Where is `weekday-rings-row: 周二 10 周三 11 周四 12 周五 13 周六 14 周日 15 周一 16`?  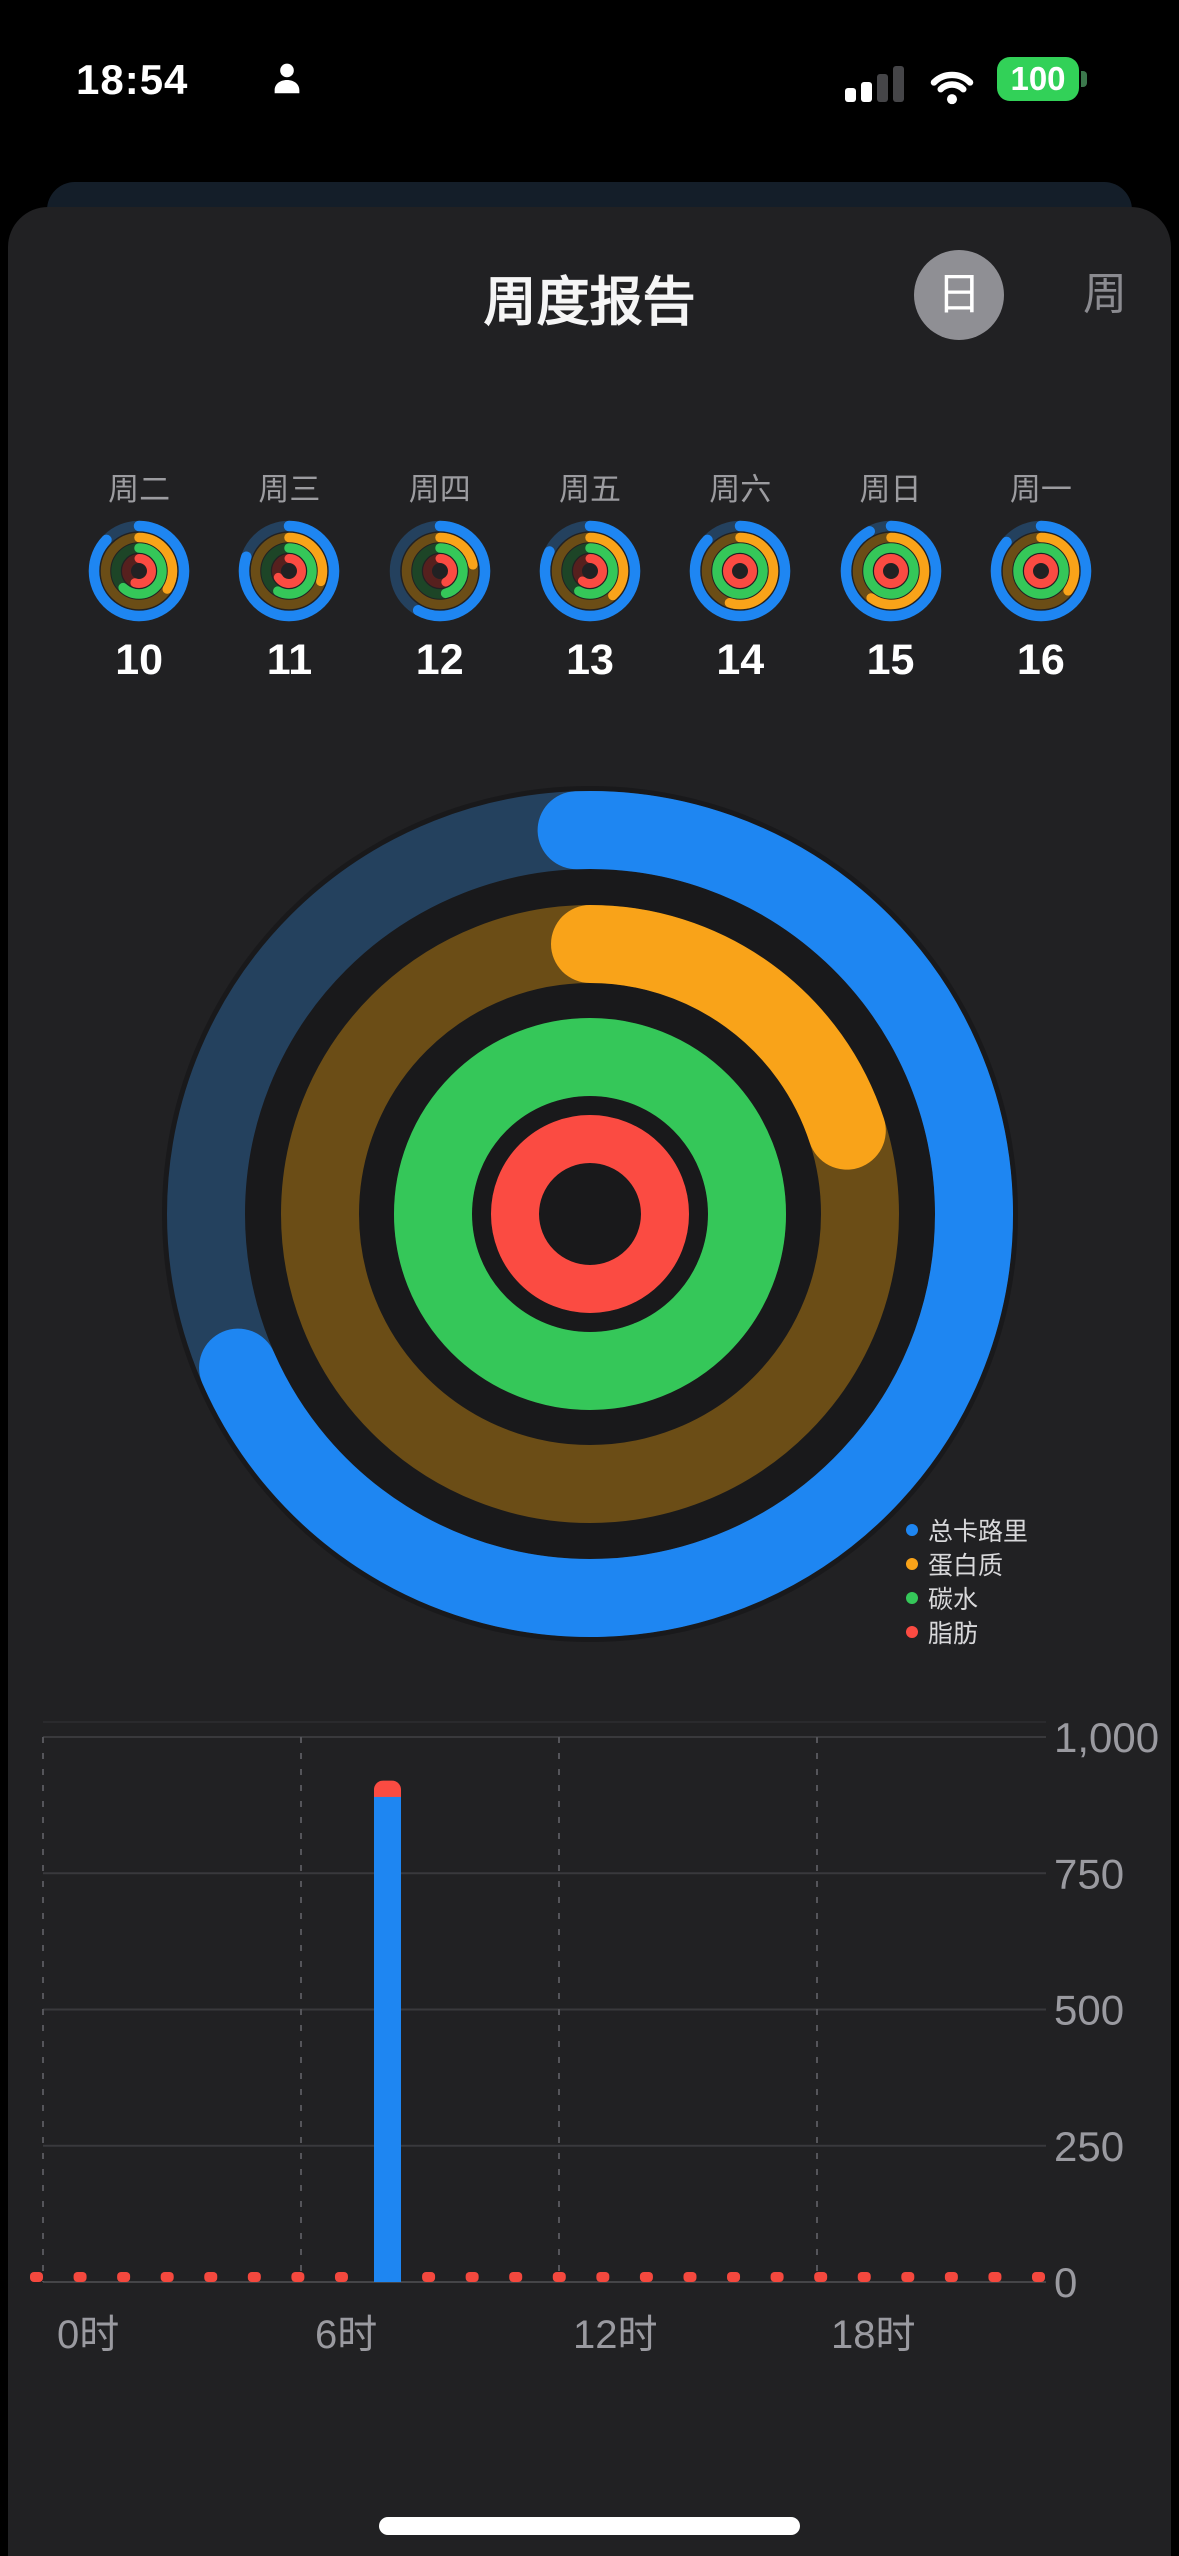
weekday-rings-row: 周二 10 周三 11 周四 12 周五 13 周六 14 周日 15 周一 16 is located at coordinates (590, 579).